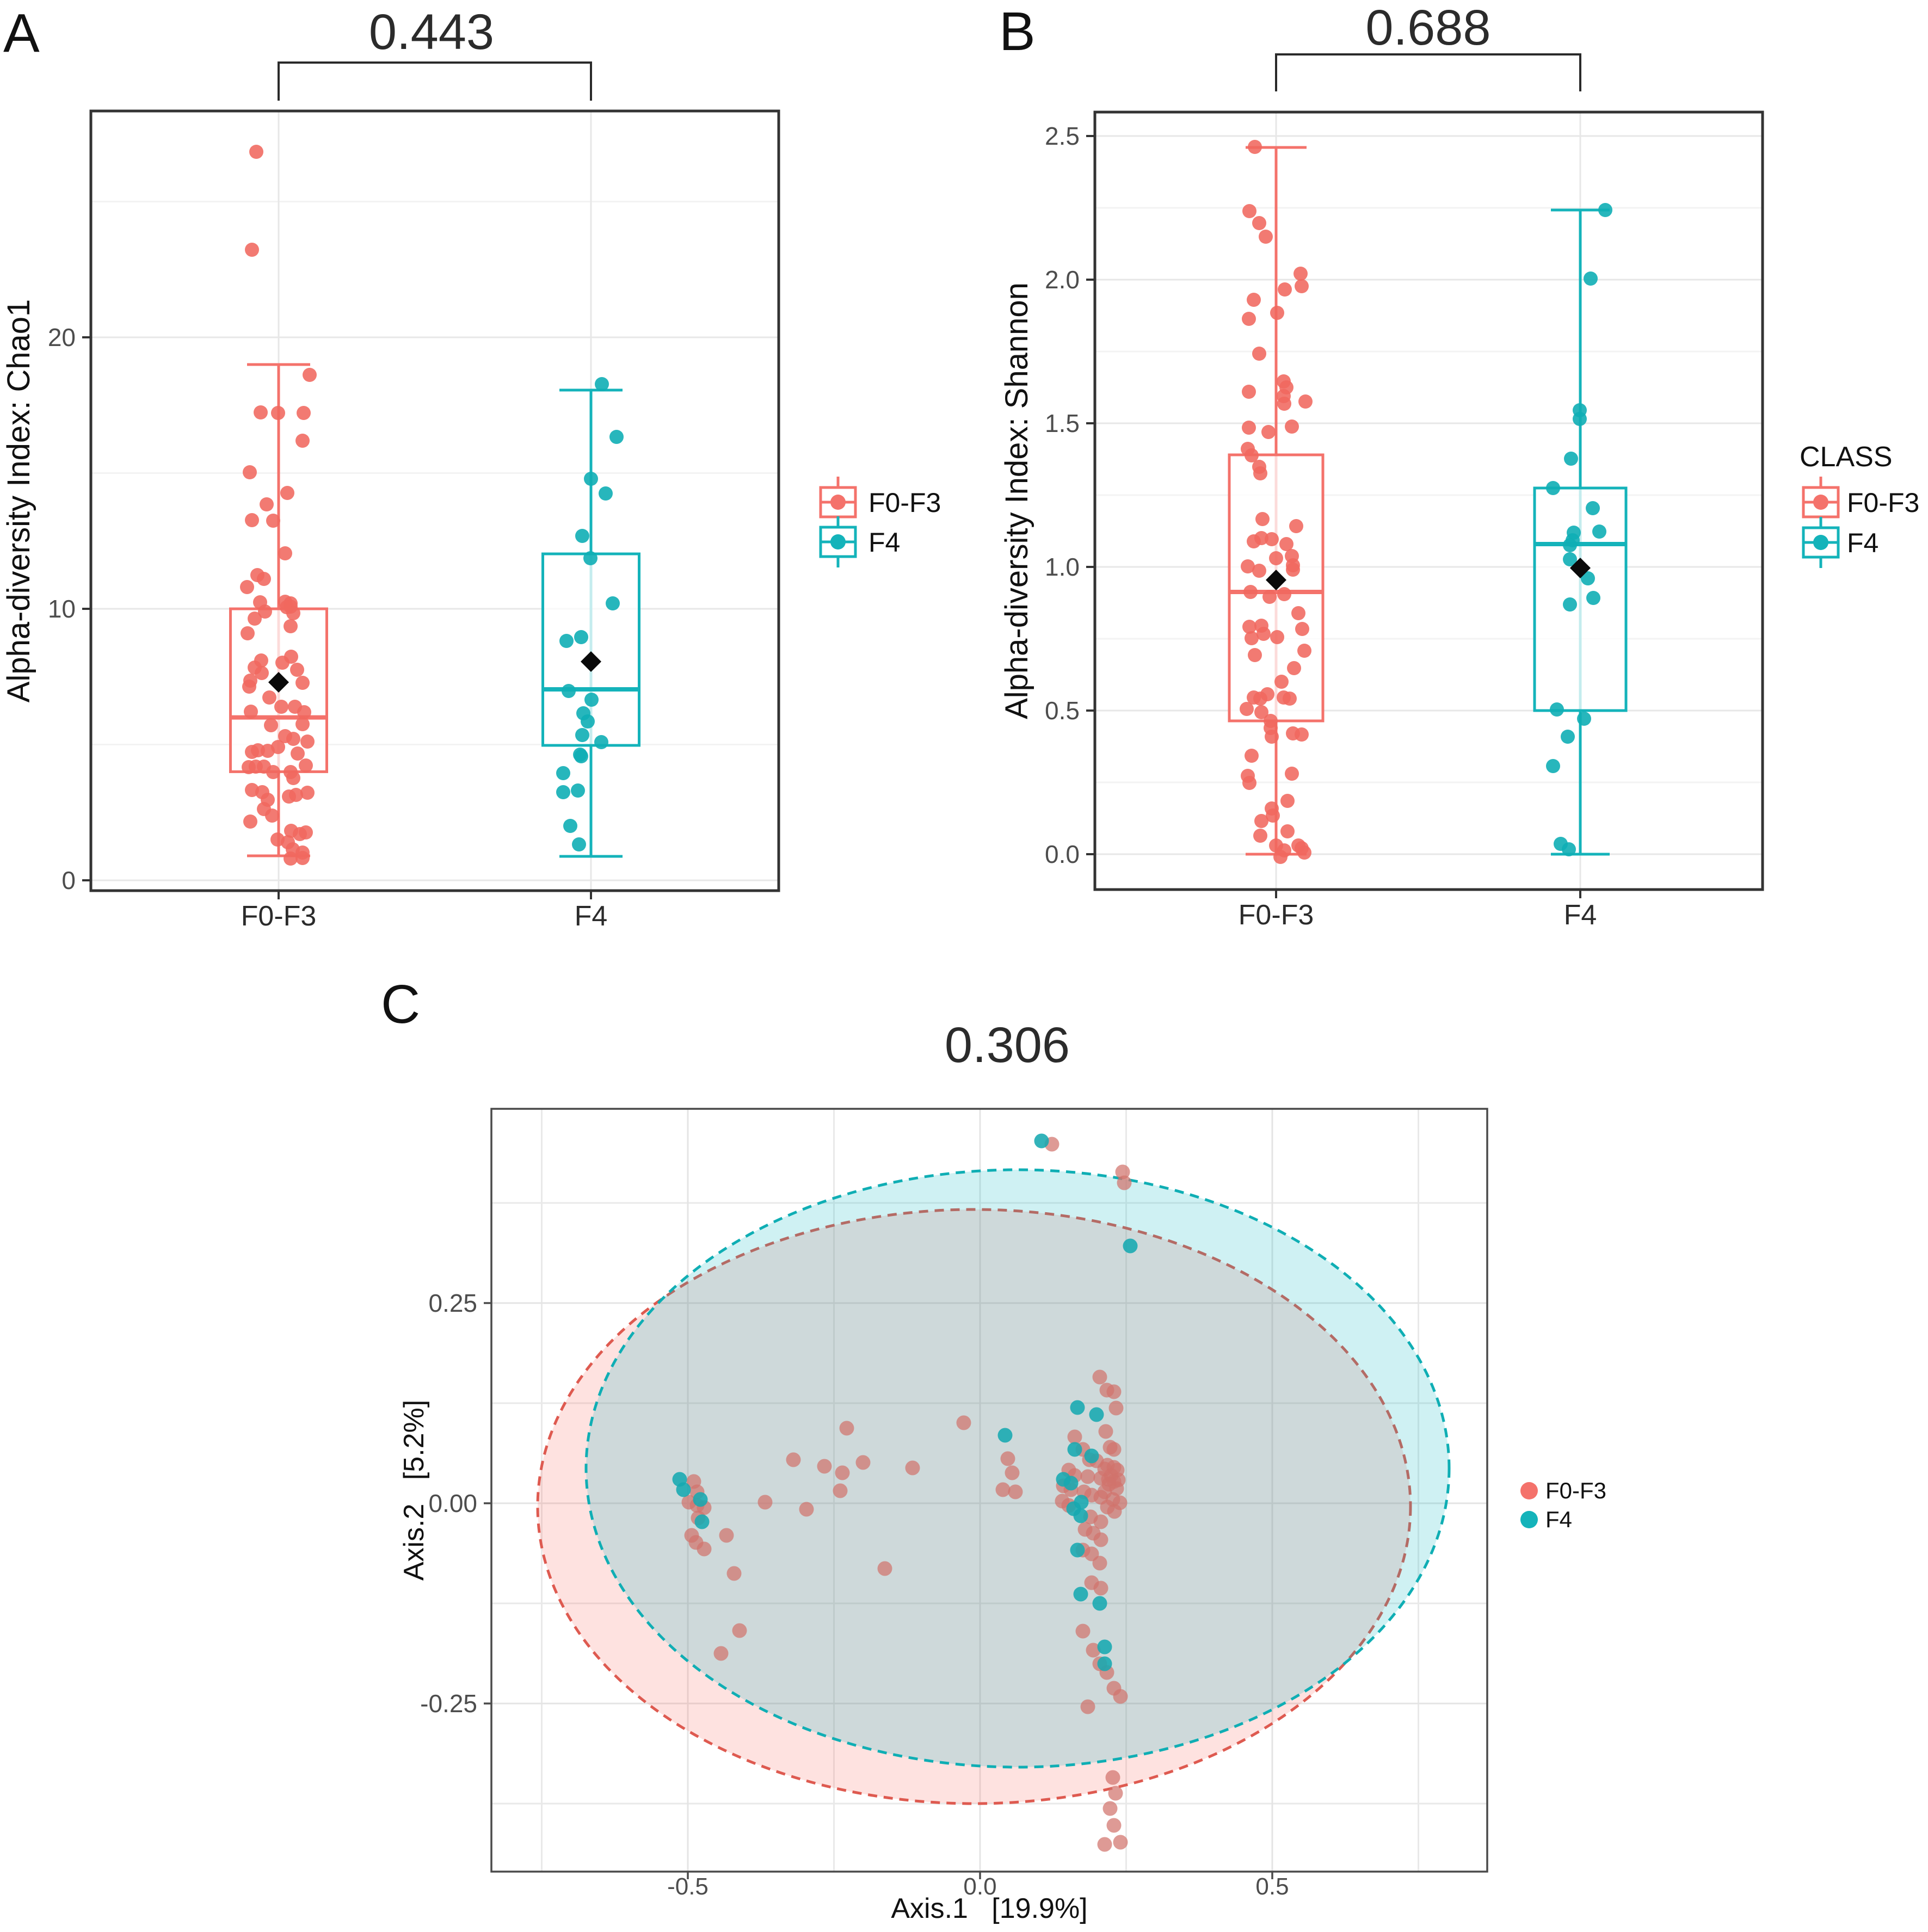  I want to click on svg-text: CLASS, so click(1846, 457).